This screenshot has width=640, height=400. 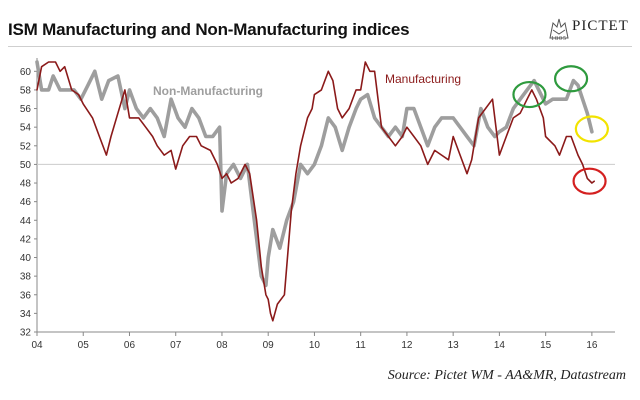 I want to click on x-tick-label: 10, so click(x=315, y=345).